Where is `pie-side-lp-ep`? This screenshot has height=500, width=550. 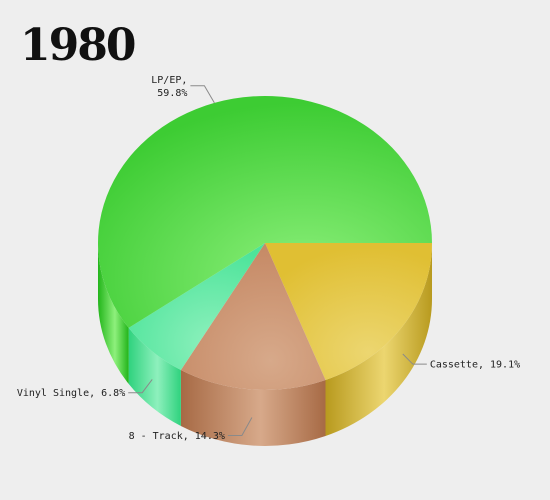 pie-side-lp-ep is located at coordinates (113, 313).